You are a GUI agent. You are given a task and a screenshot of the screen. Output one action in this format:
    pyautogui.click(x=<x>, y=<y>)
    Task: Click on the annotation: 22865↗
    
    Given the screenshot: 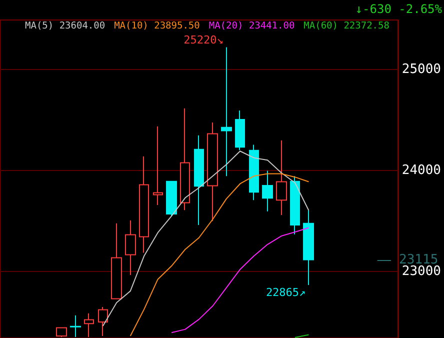 What is the action you would take?
    pyautogui.click(x=286, y=292)
    